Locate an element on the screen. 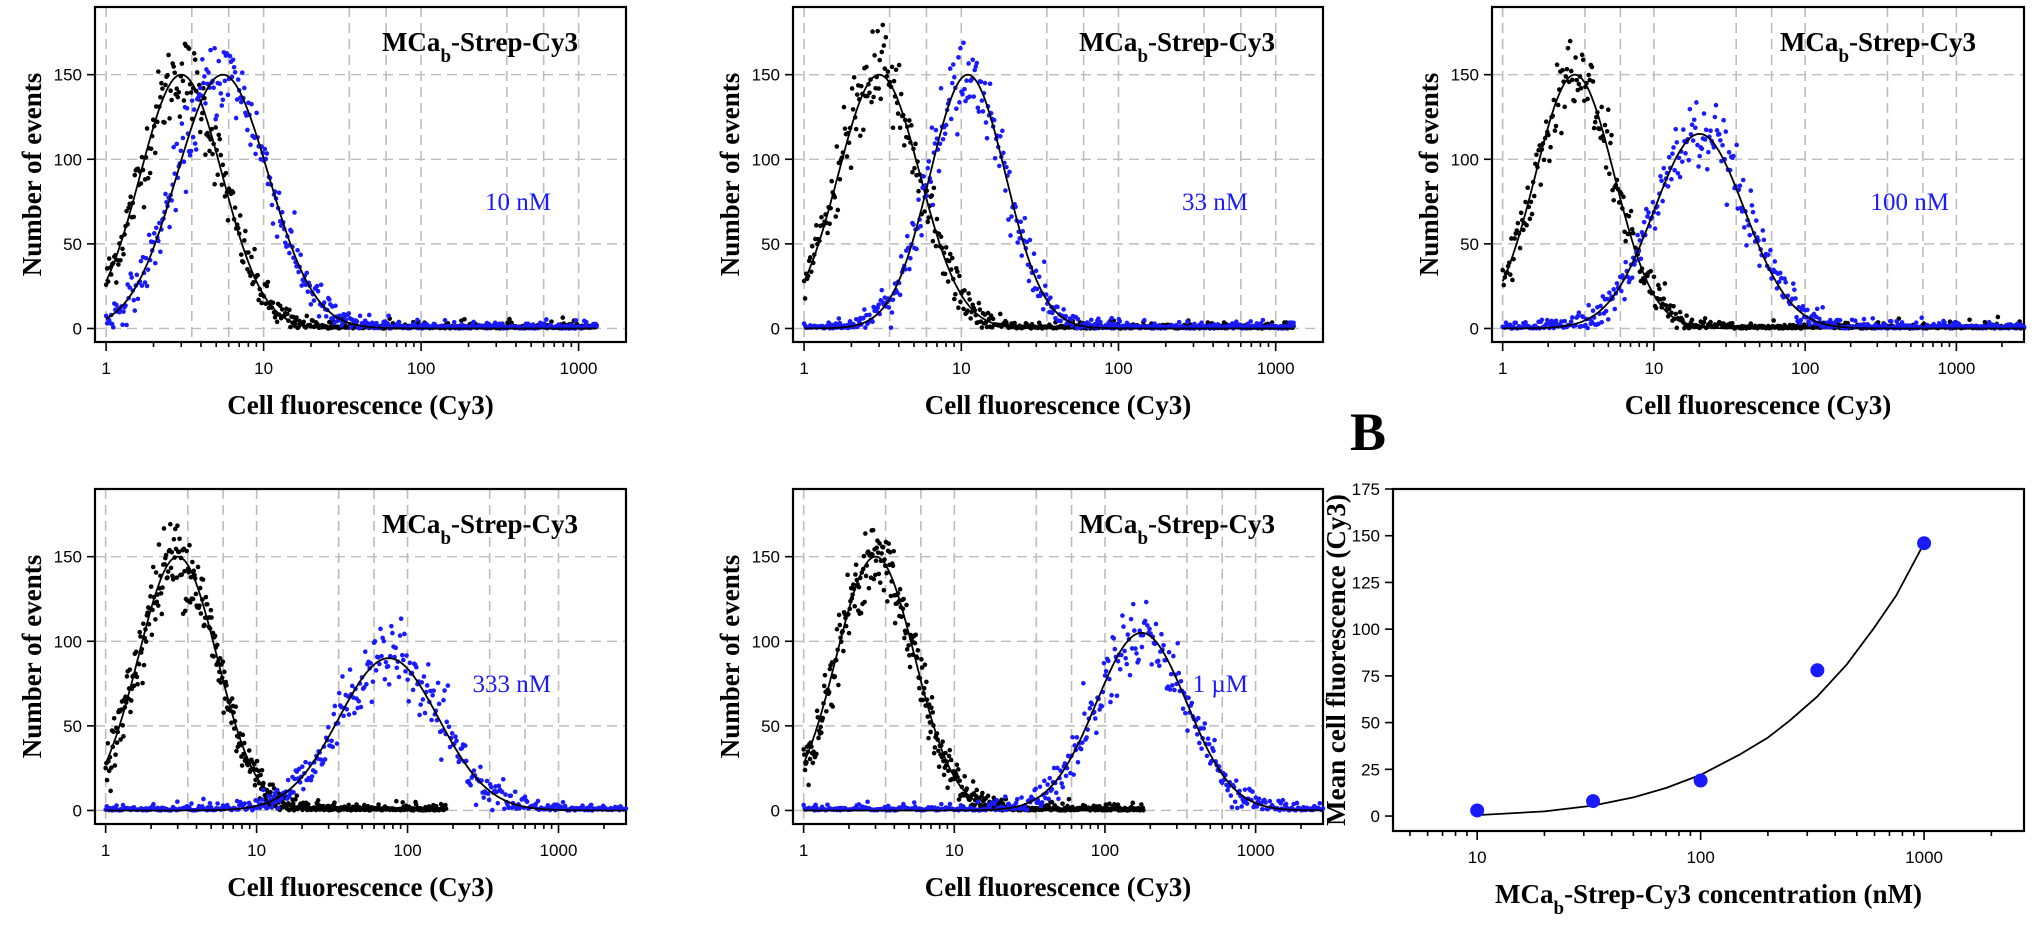 This screenshot has height=932, width=2034. plot-frame is located at coordinates (360, 656).